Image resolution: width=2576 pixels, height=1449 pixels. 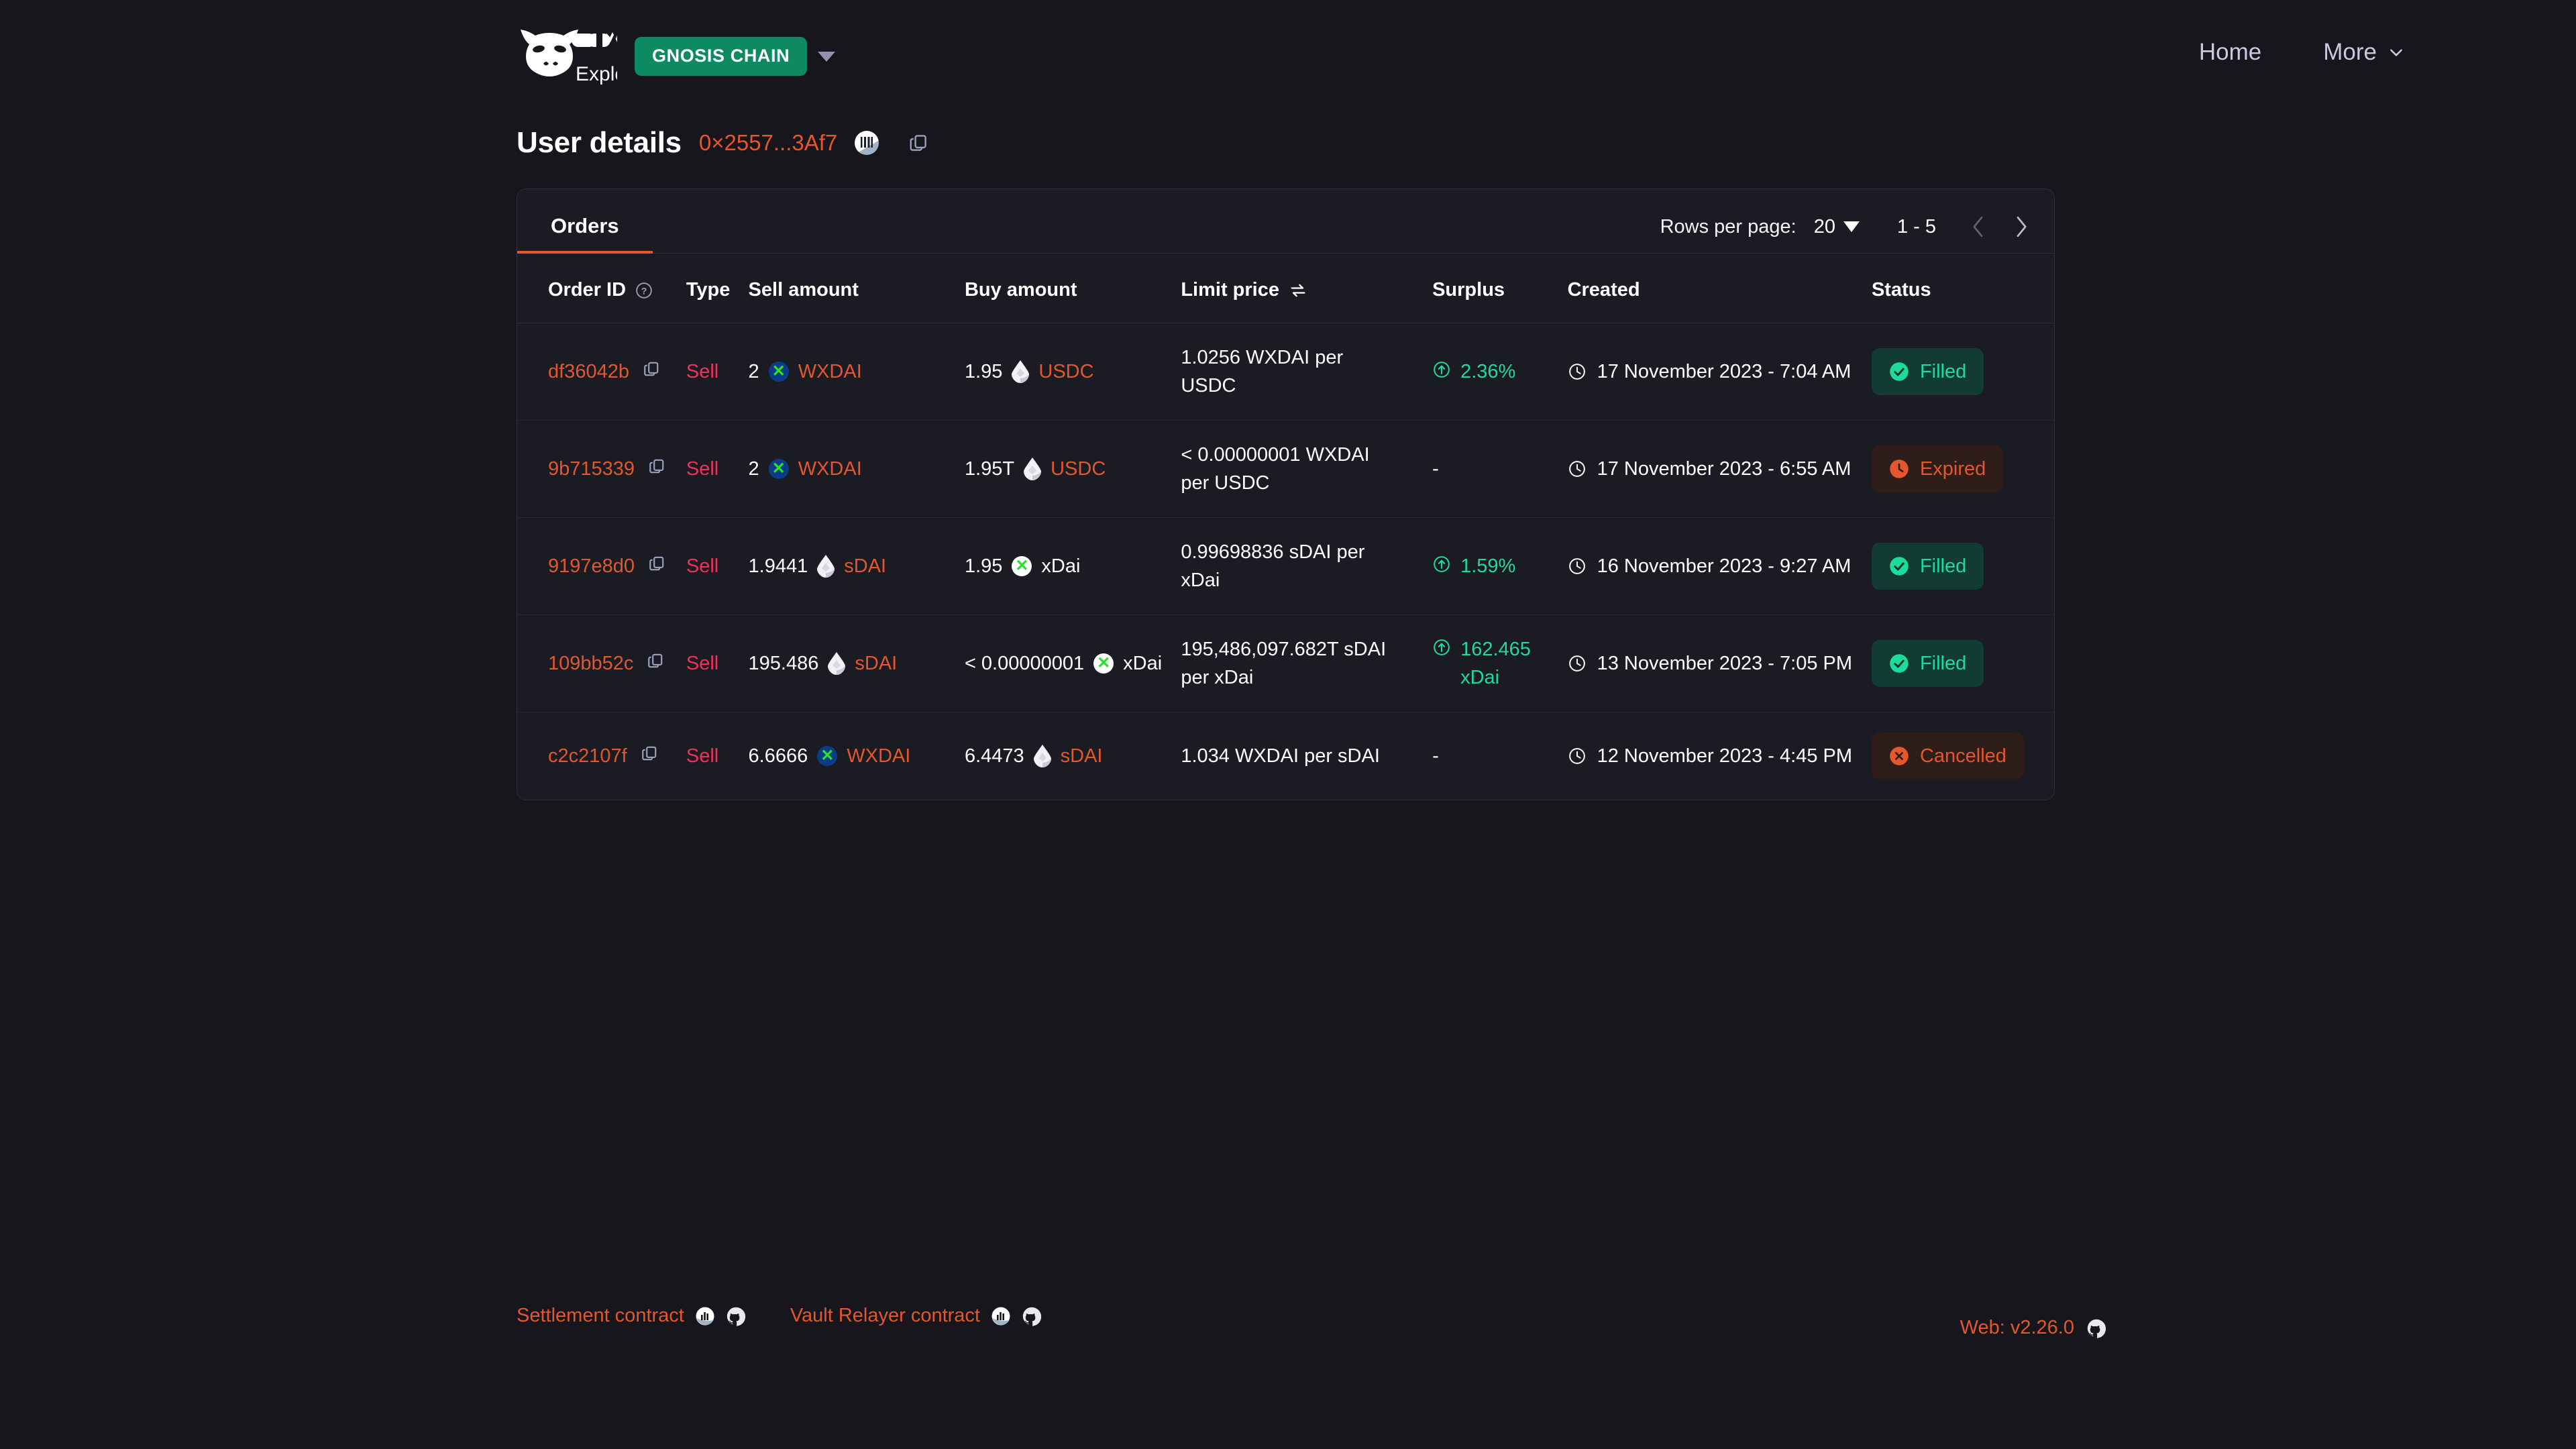 I want to click on logo-home-link: Explorer, so click(x=567, y=56).